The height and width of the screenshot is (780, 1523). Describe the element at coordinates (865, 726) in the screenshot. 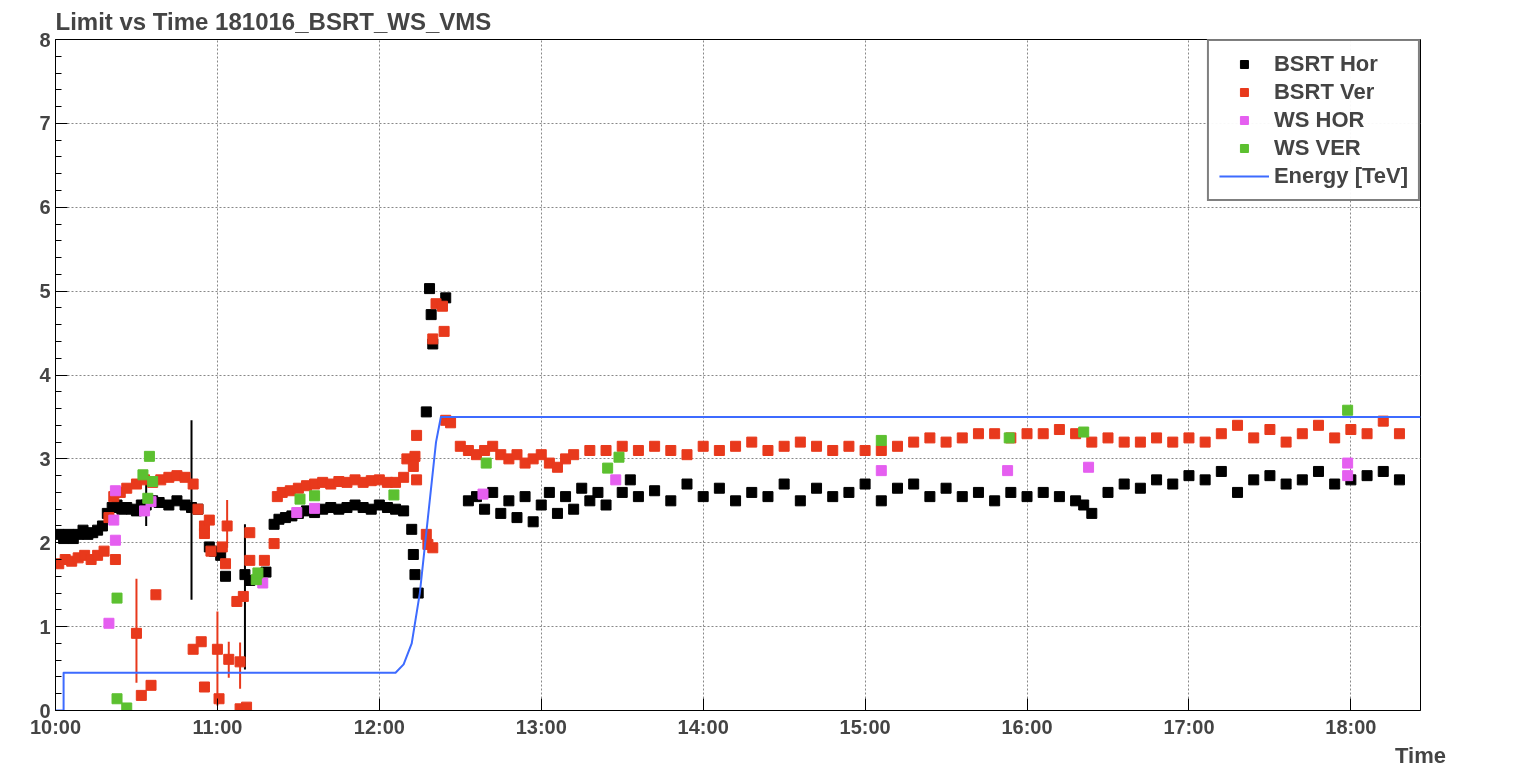

I see `x-tick-label: 15:00` at that location.